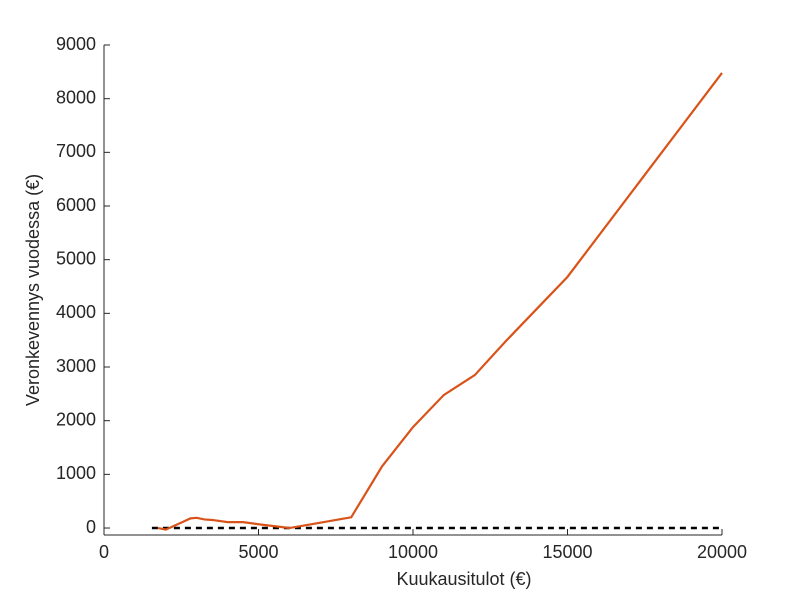  Describe the element at coordinates (91, 527) in the screenshot. I see `y-tick-label: 0` at that location.